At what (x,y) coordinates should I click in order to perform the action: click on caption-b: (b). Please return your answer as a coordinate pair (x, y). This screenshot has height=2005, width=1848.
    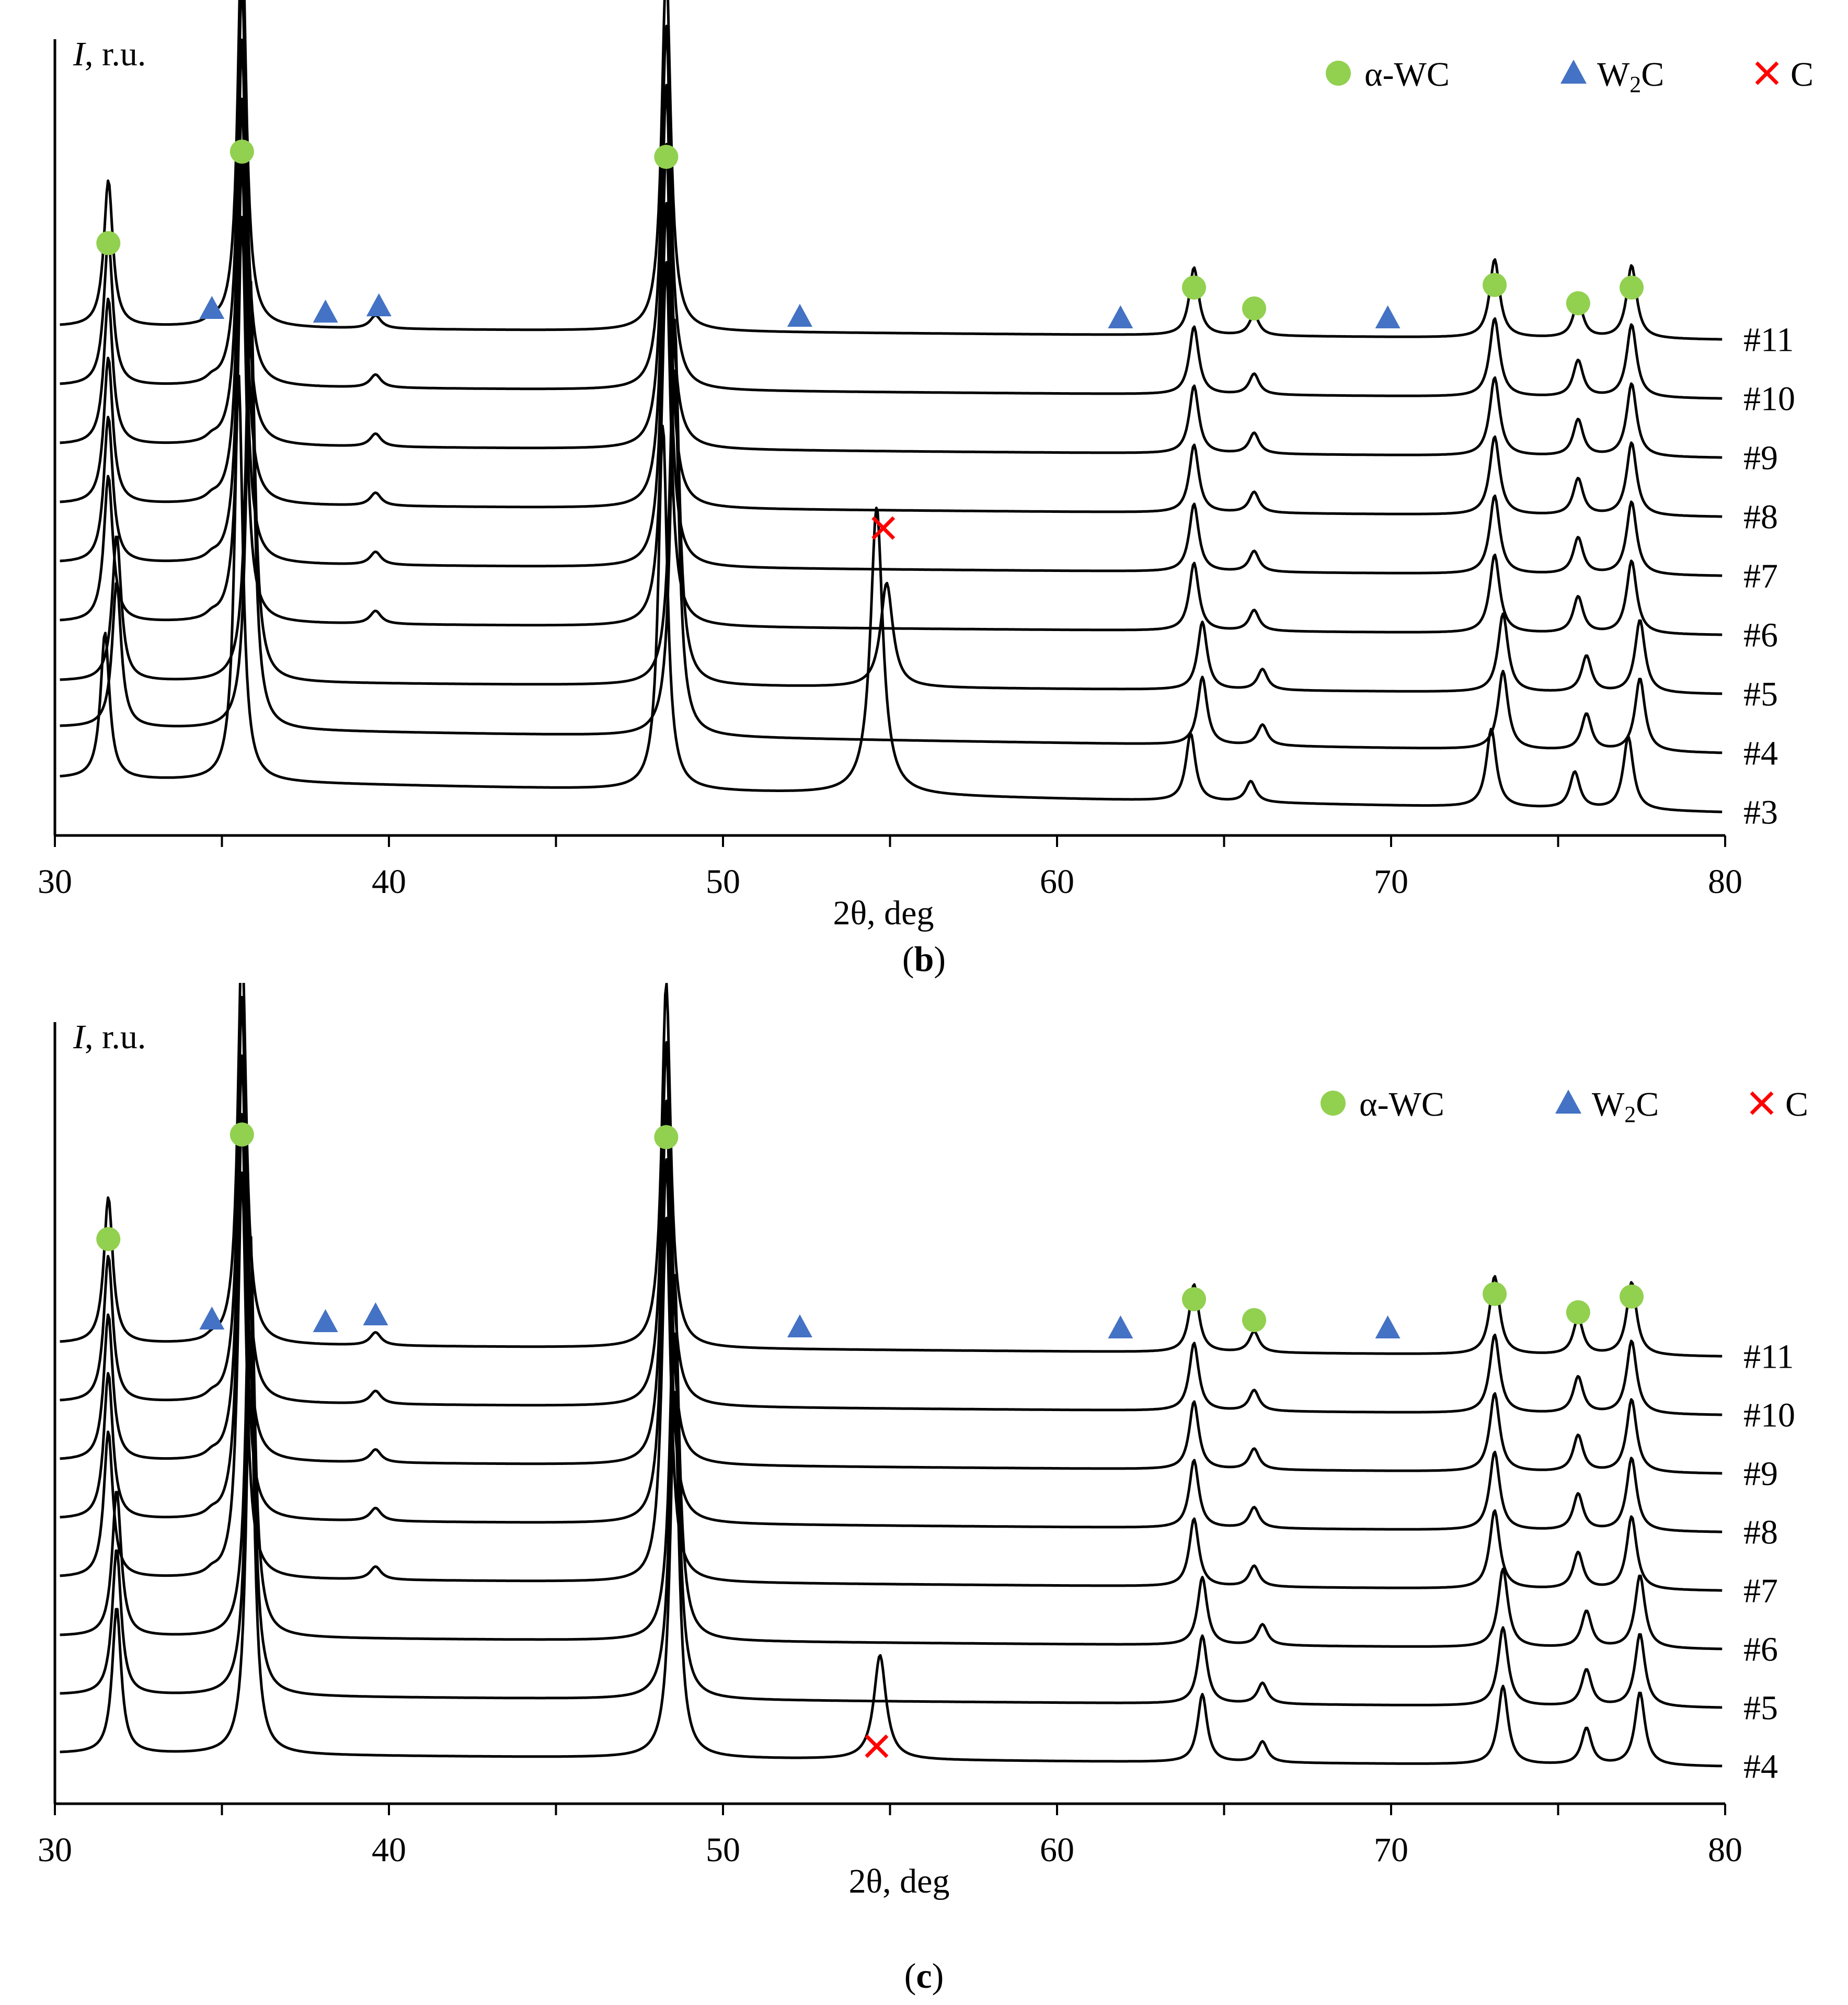
    Looking at the image, I should click on (924, 959).